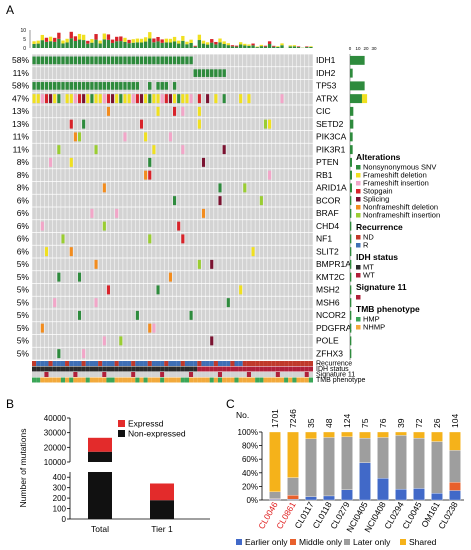  What do you see at coordinates (335, 375) in the screenshot?
I see `annotation-track-label: Signature 11` at bounding box center [335, 375].